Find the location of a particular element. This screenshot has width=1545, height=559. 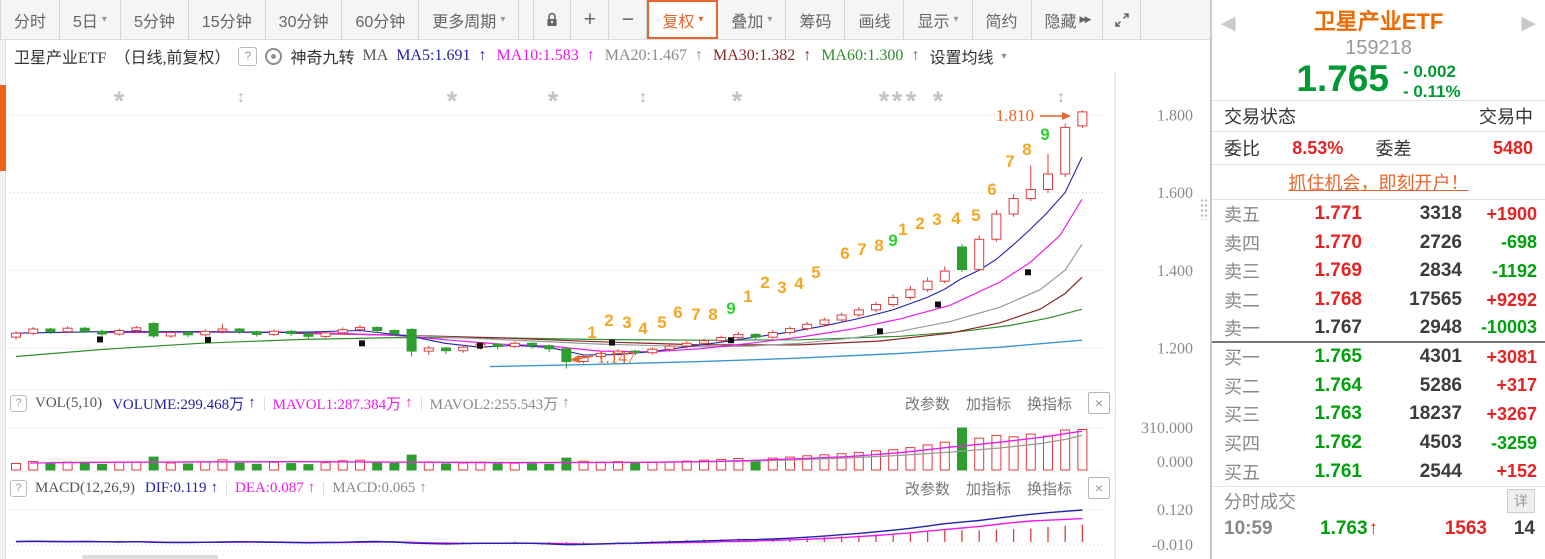

ma-settings-link: 设置均线 is located at coordinates (961, 58).